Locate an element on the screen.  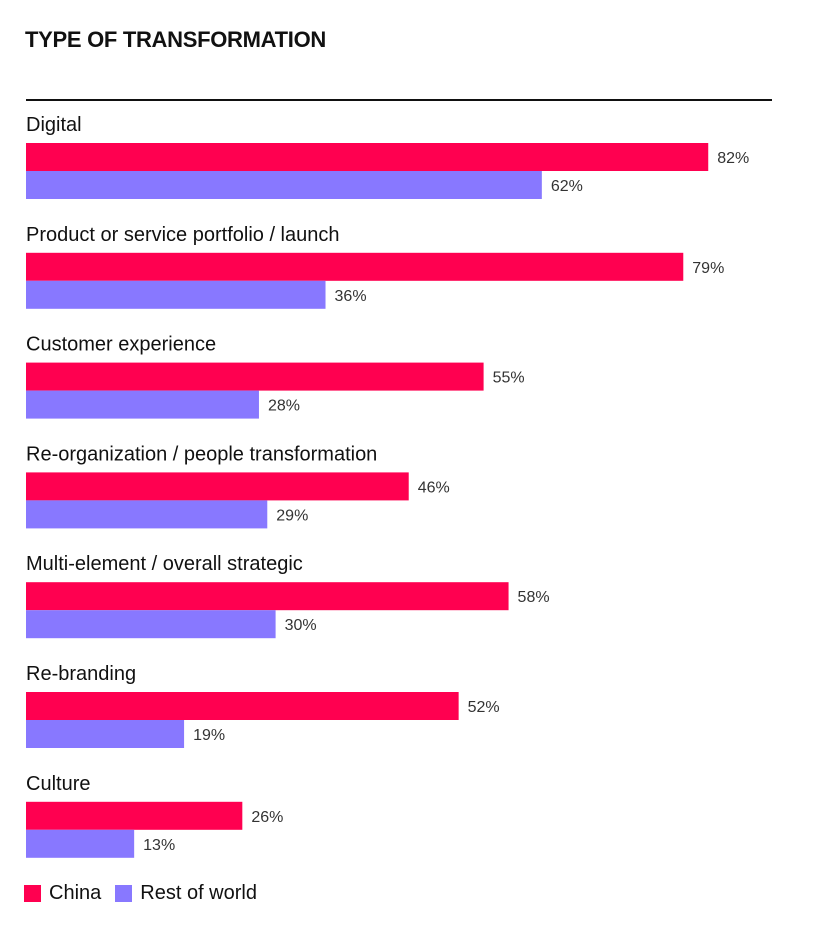
data-label: 52% is located at coordinates (484, 707).